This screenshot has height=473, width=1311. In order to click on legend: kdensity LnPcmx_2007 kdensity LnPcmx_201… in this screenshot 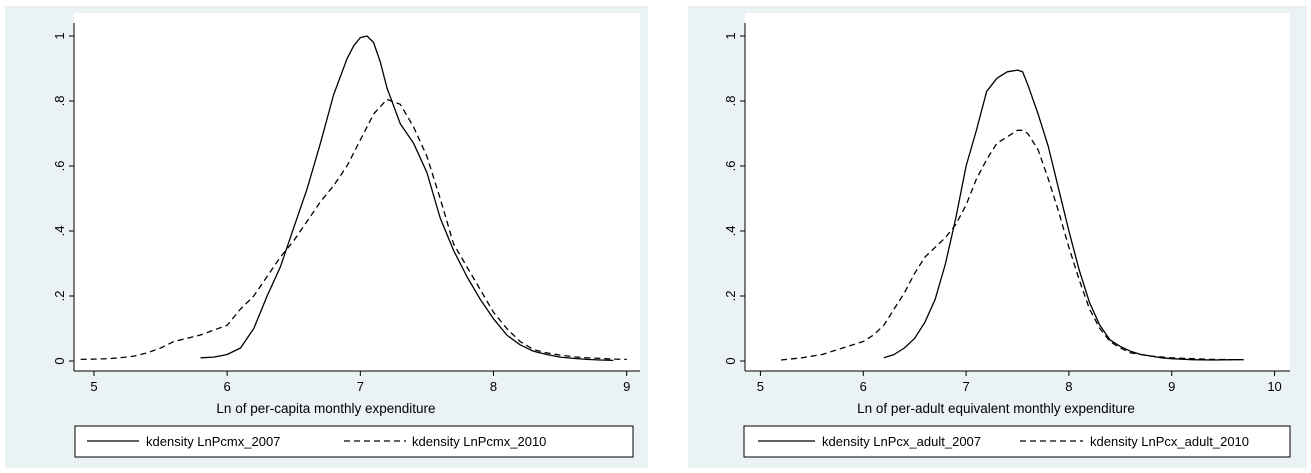, I will do `click(354, 441)`.